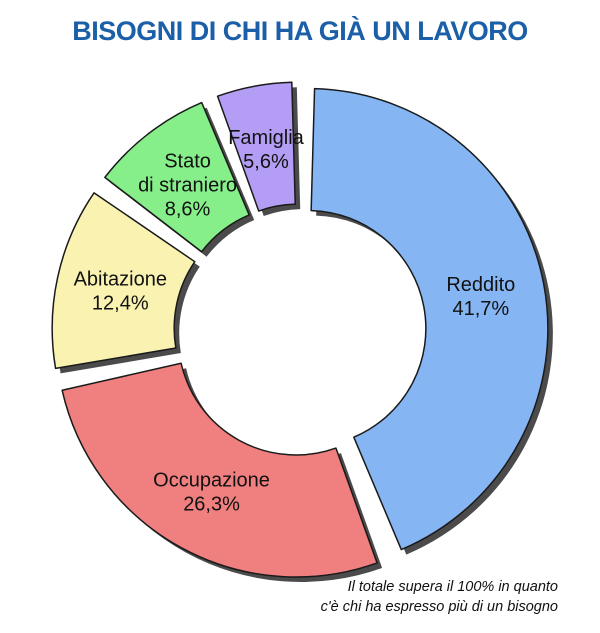  Describe the element at coordinates (211, 492) in the screenshot. I see `slice-label-occupazione: Occupazione 26,3%` at that location.